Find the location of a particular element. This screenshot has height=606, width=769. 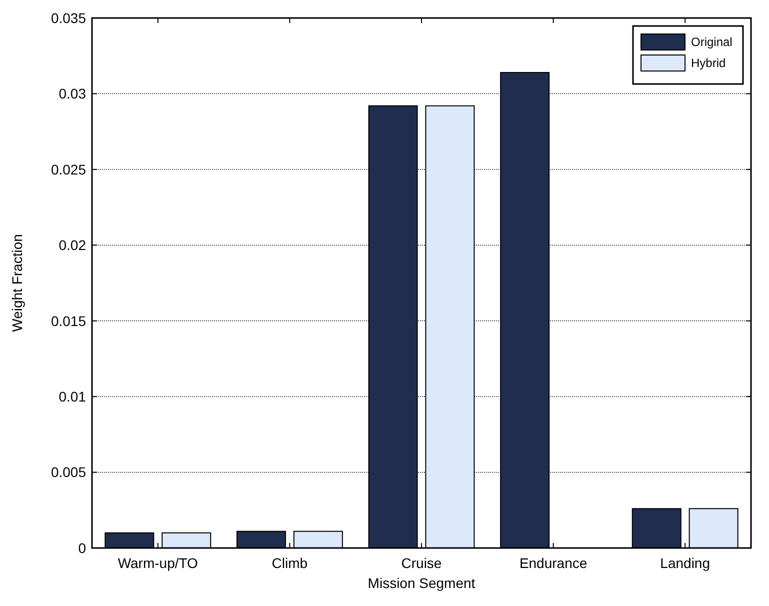

y-tick-label: 0 is located at coordinates (82, 548).